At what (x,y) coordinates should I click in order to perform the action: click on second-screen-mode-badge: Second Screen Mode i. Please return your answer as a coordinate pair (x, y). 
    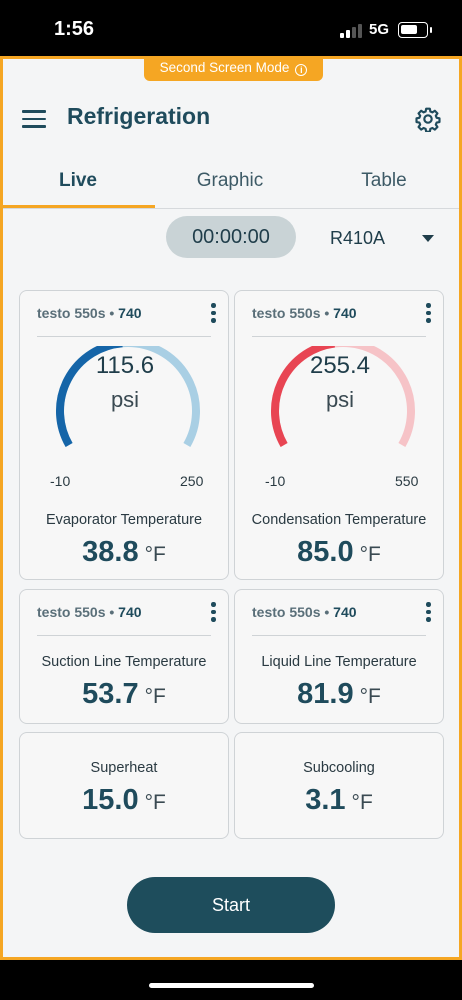
    Looking at the image, I should click on (233, 69).